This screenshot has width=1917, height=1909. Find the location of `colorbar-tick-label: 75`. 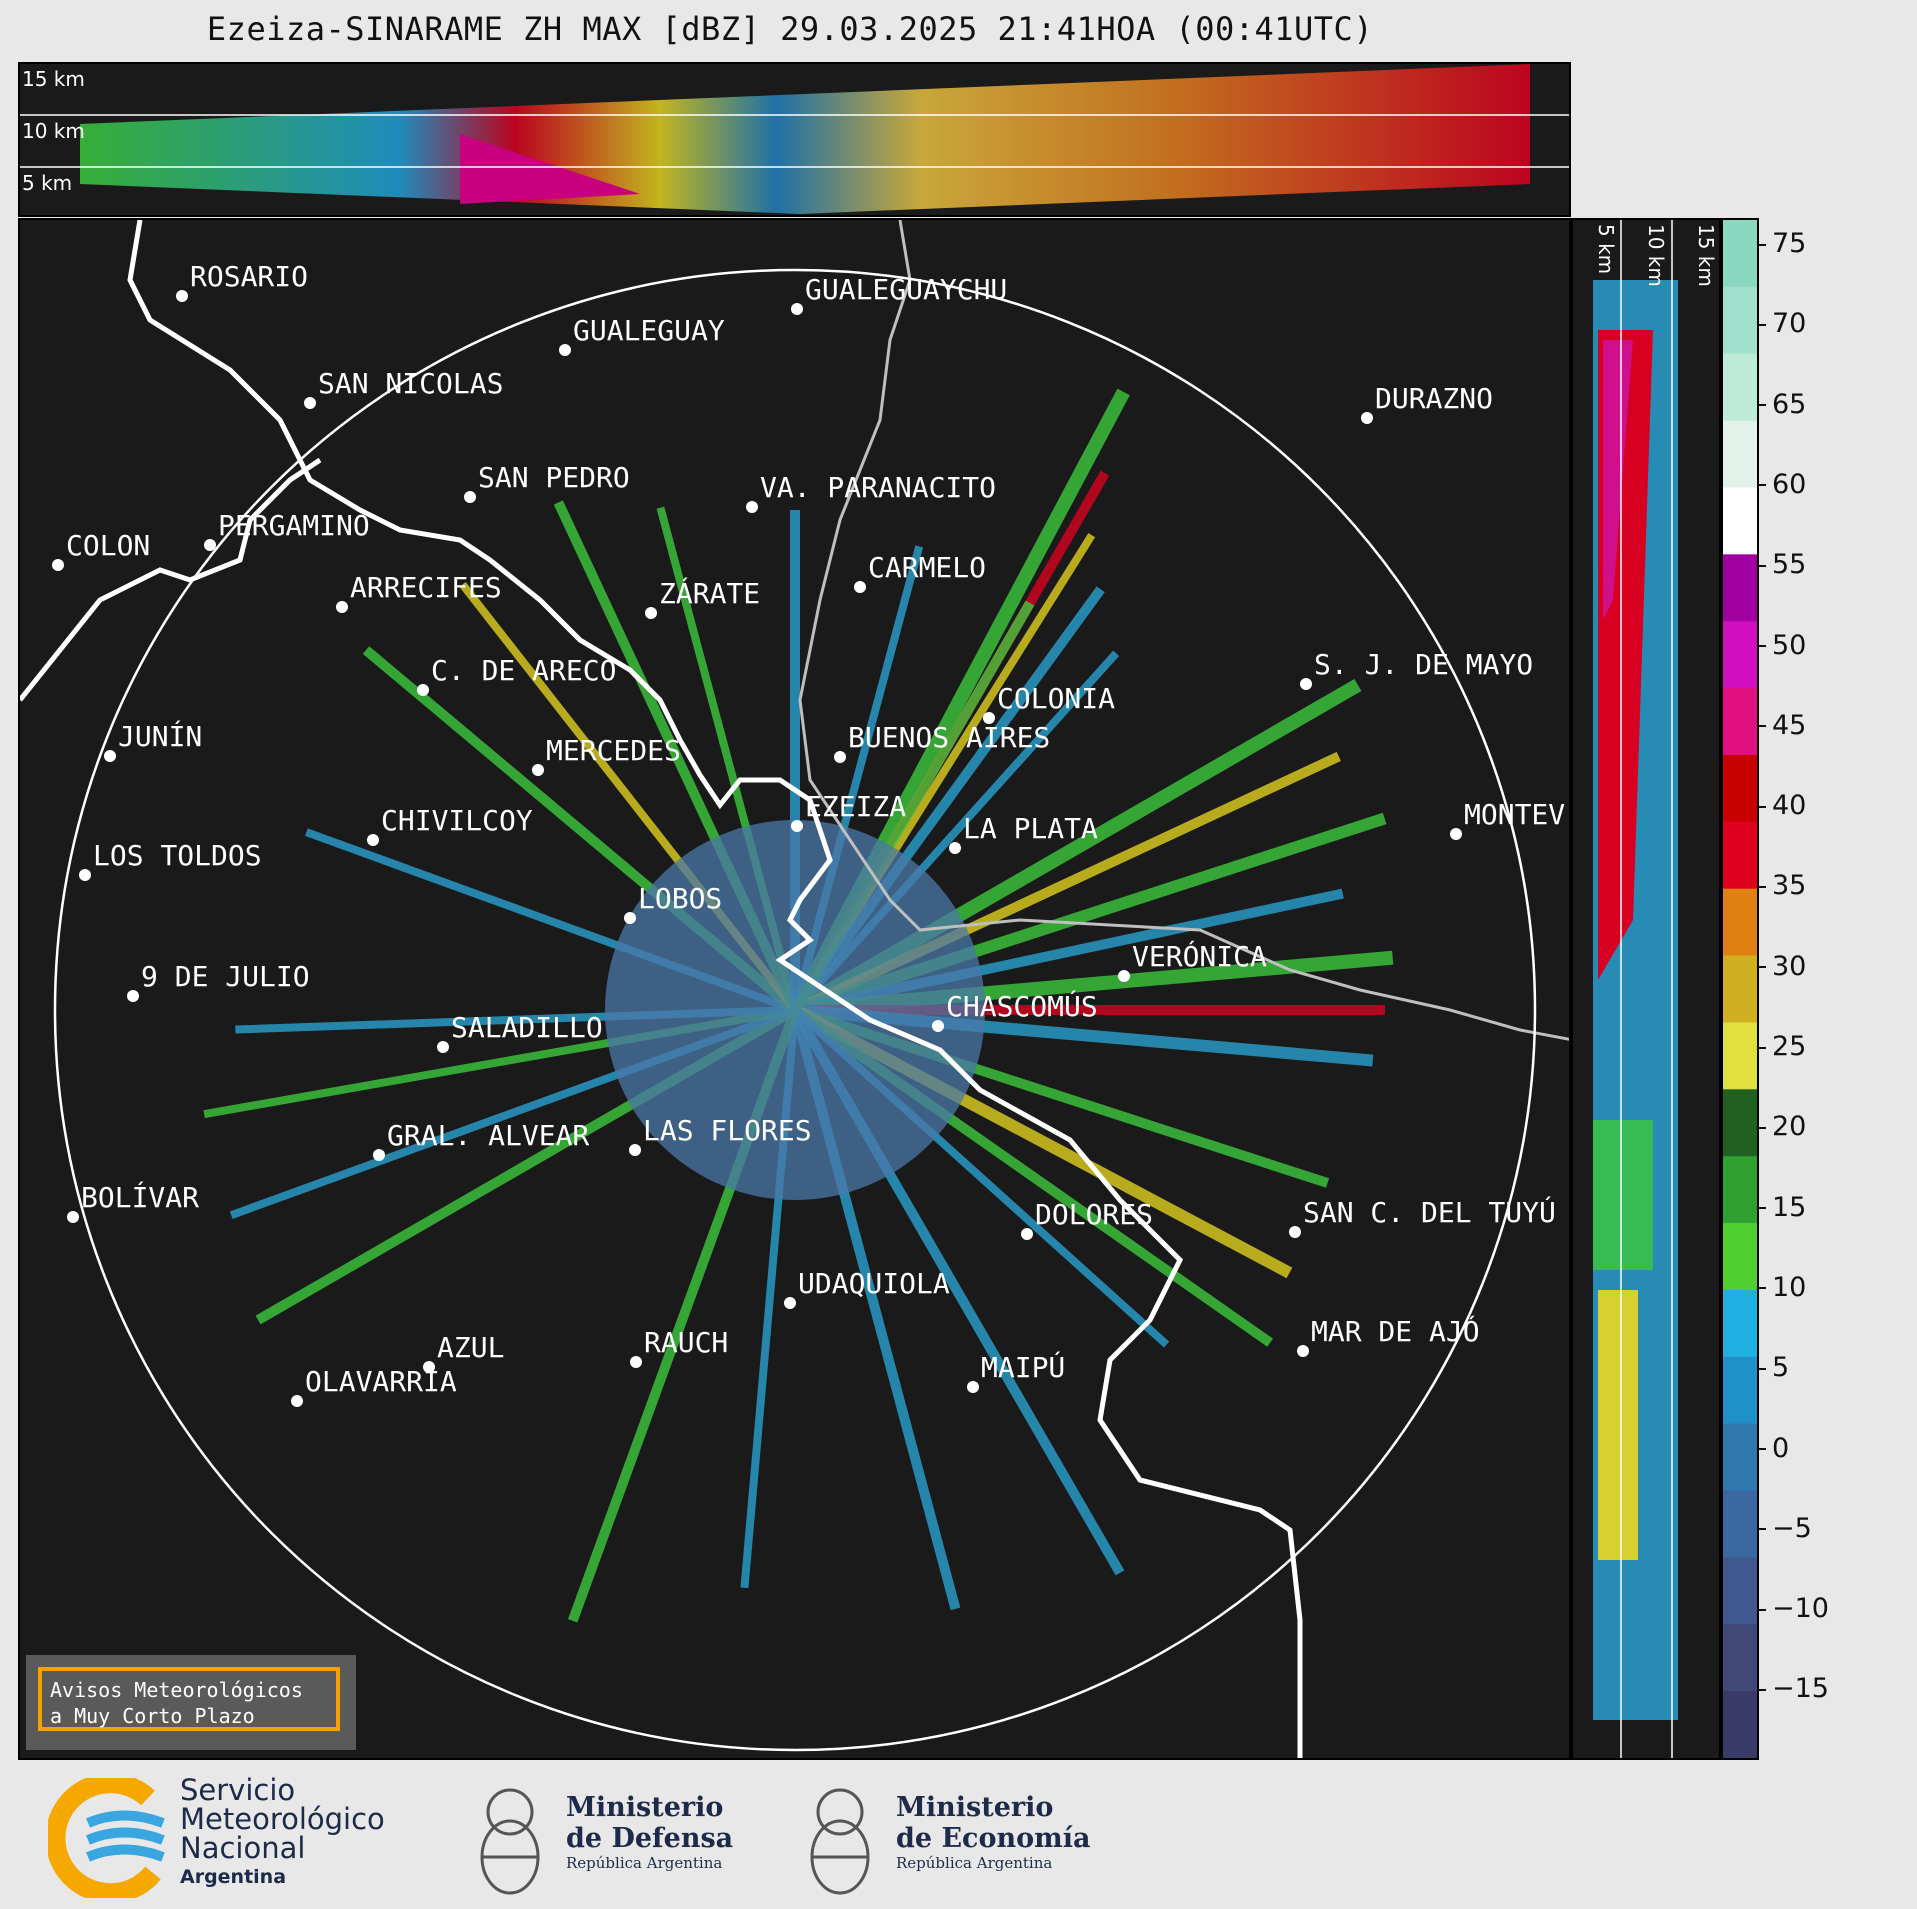

colorbar-tick-label: 75 is located at coordinates (1781, 243).